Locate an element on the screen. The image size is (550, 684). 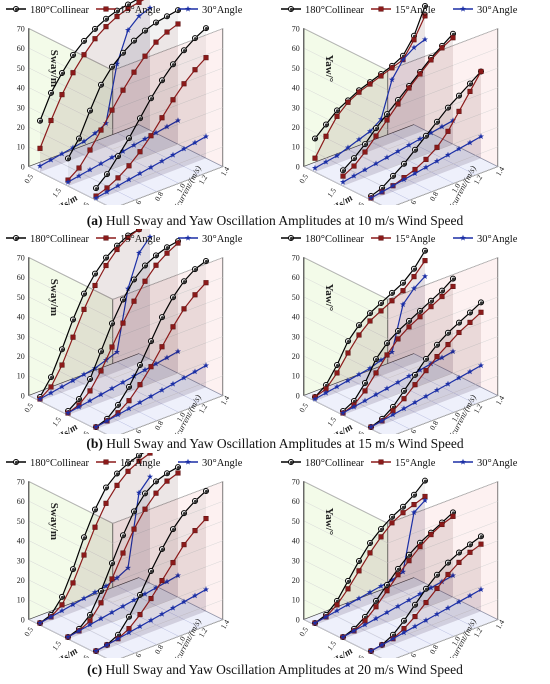
legend-label: 30°Angle is located at coordinates (497, 239).